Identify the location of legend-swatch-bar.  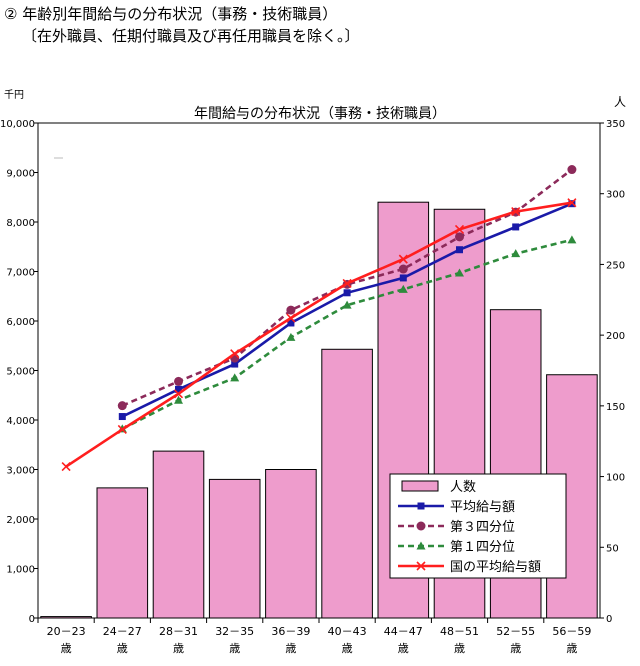
(420, 486).